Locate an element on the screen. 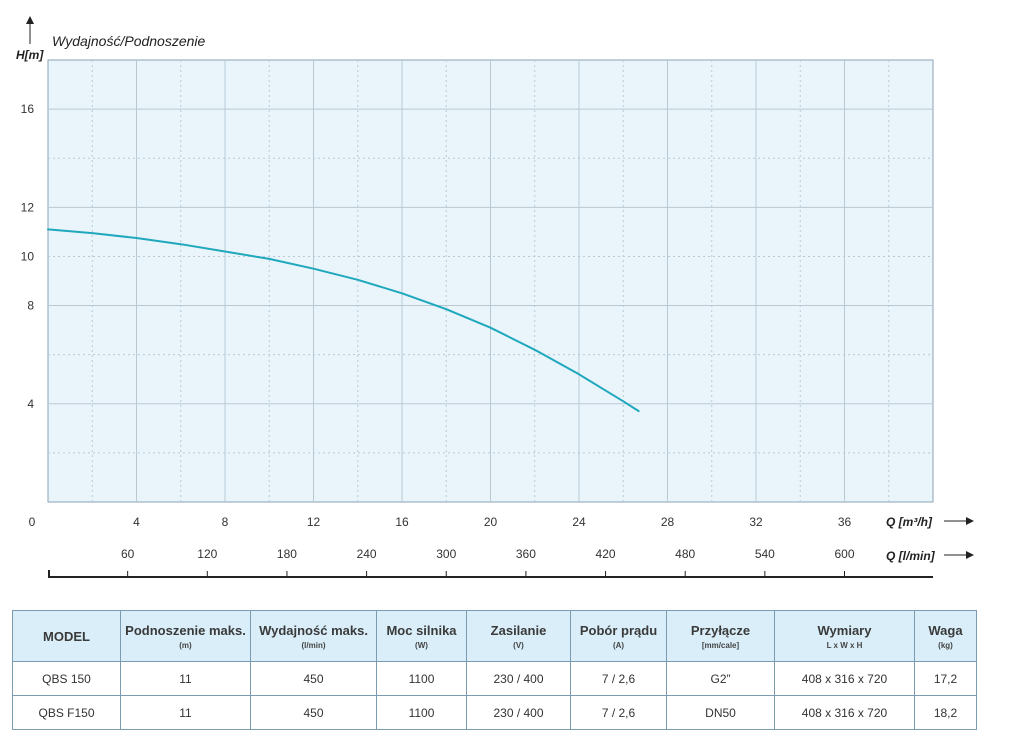 The width and height of the screenshot is (1012, 750). table-header-cell: MODEL is located at coordinates (66, 636).